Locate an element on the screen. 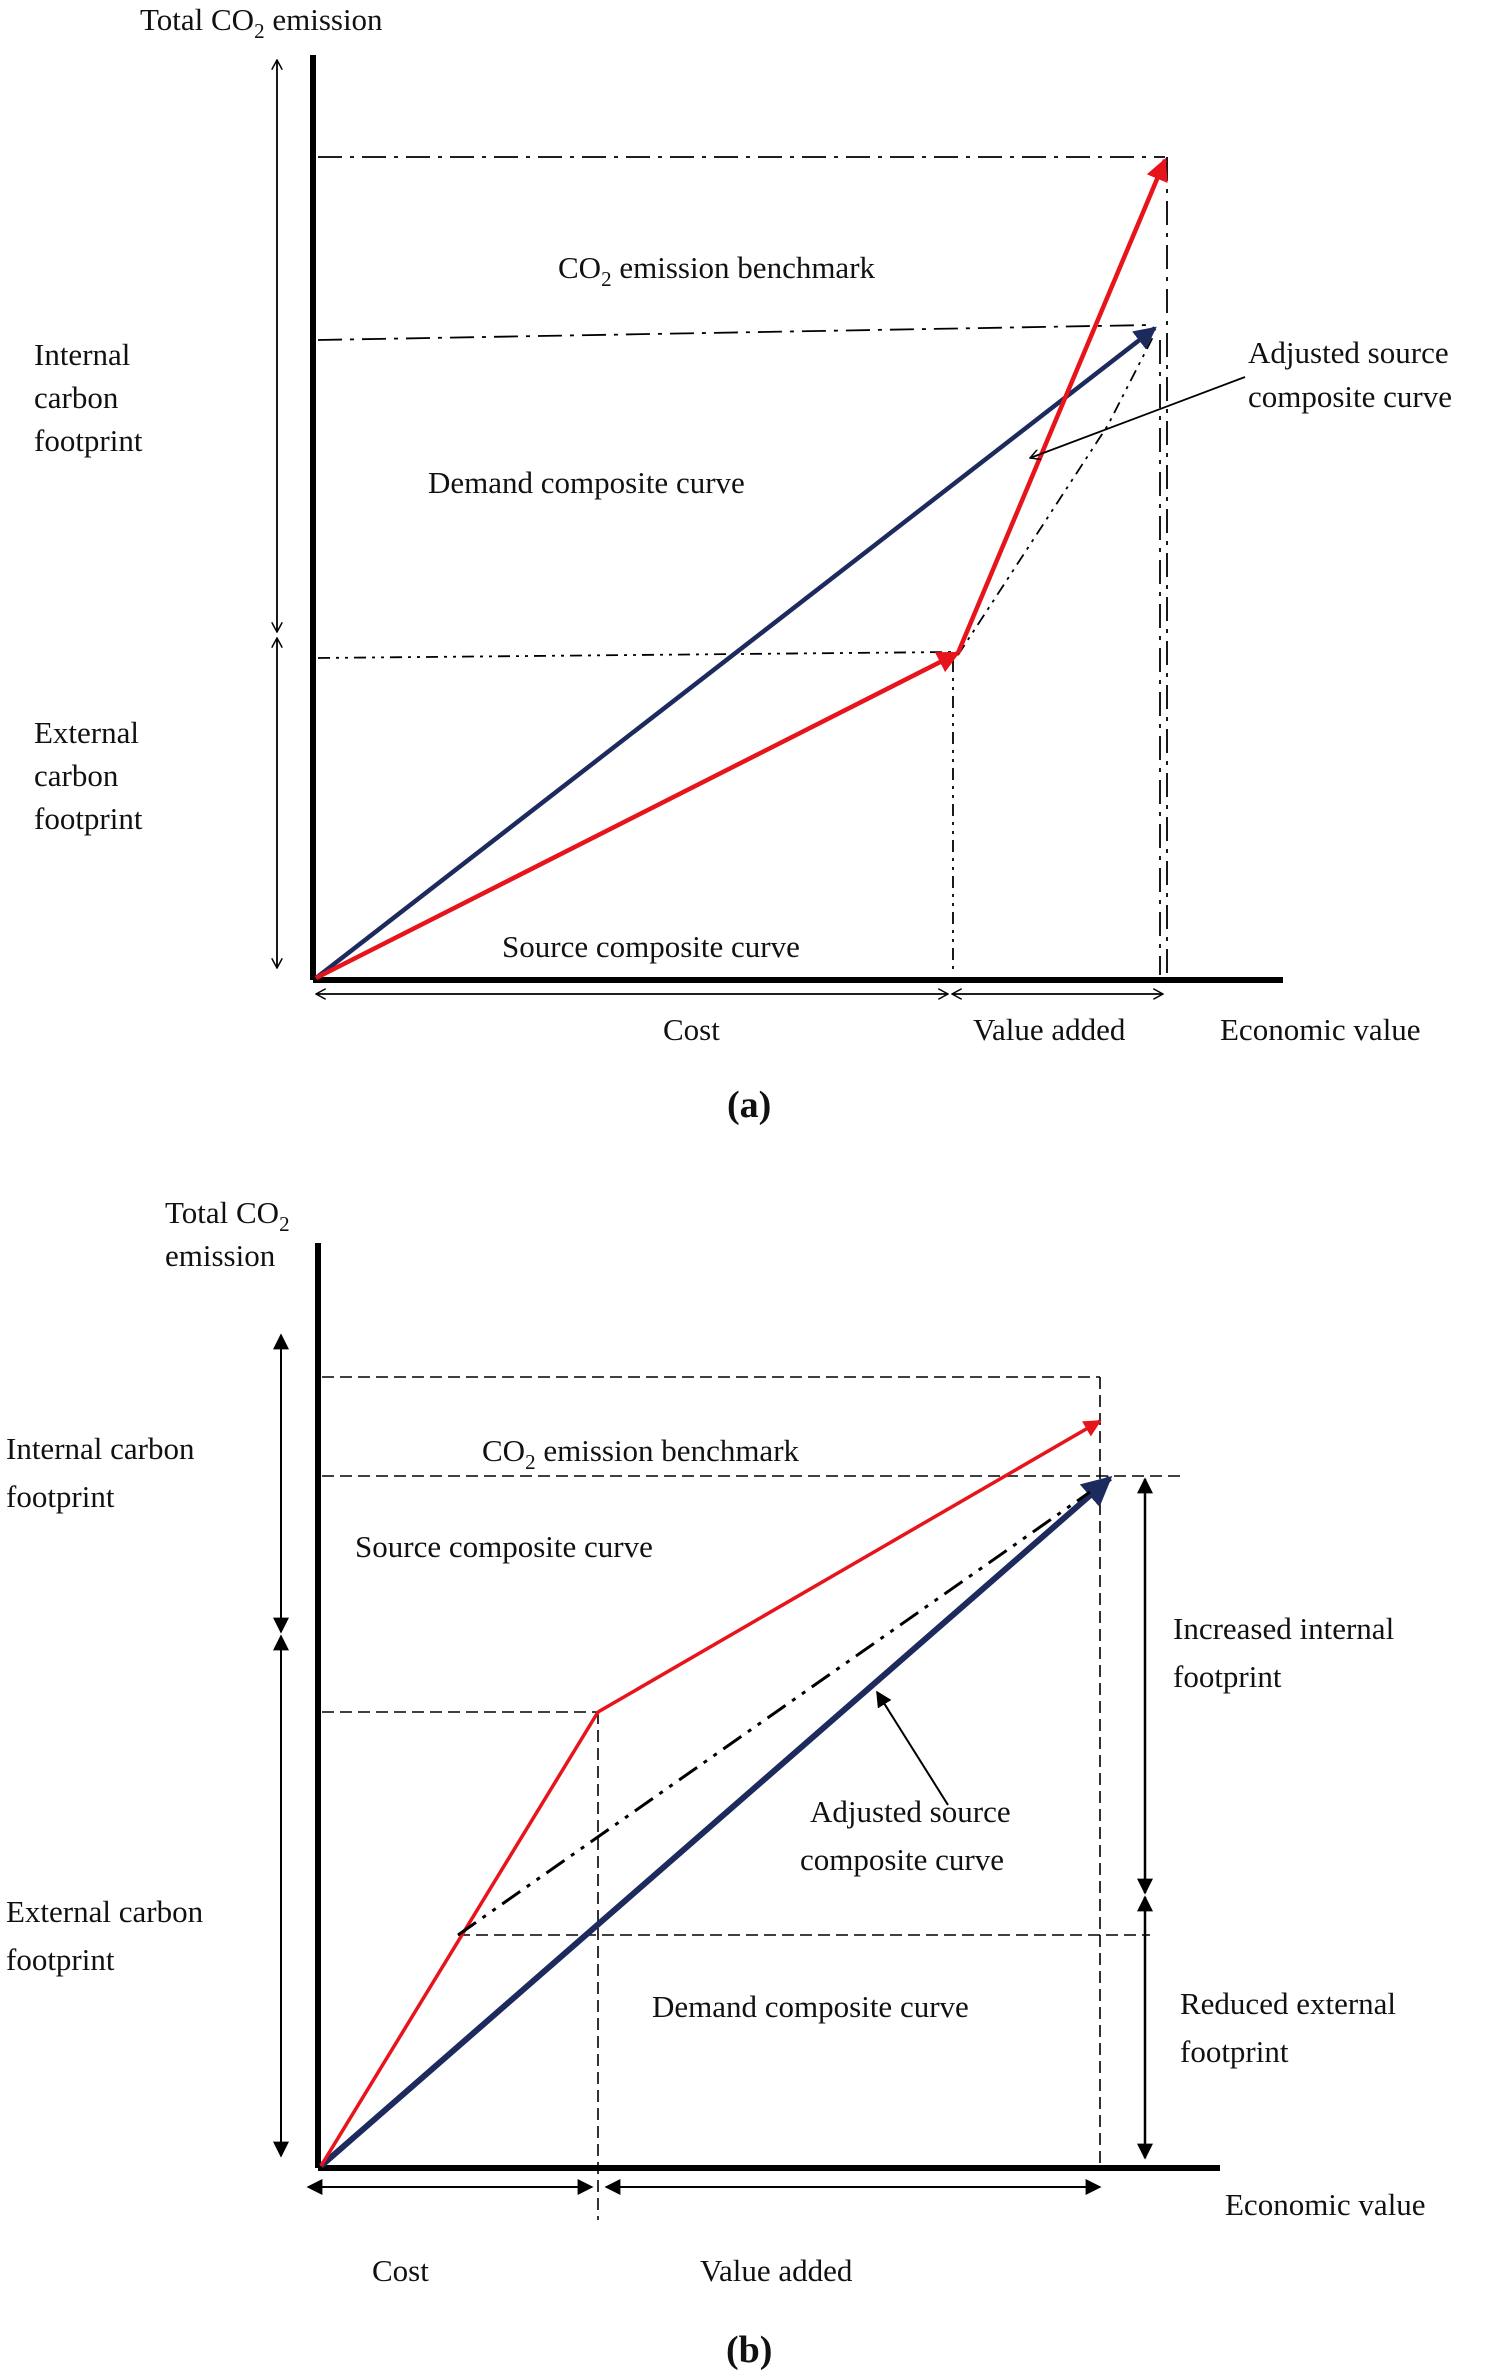 The height and width of the screenshot is (2374, 1500). internal-label-line-1: Internal is located at coordinates (82, 354).